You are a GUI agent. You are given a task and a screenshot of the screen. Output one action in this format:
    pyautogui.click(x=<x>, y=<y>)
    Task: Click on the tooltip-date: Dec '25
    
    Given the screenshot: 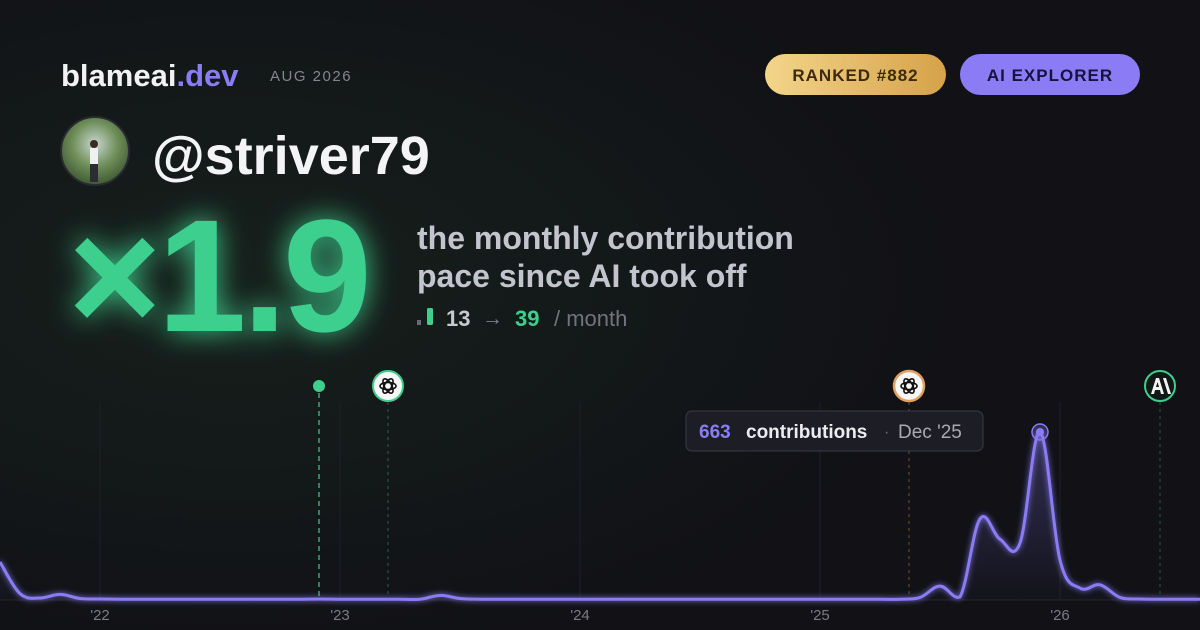 What is the action you would take?
    pyautogui.click(x=930, y=432)
    